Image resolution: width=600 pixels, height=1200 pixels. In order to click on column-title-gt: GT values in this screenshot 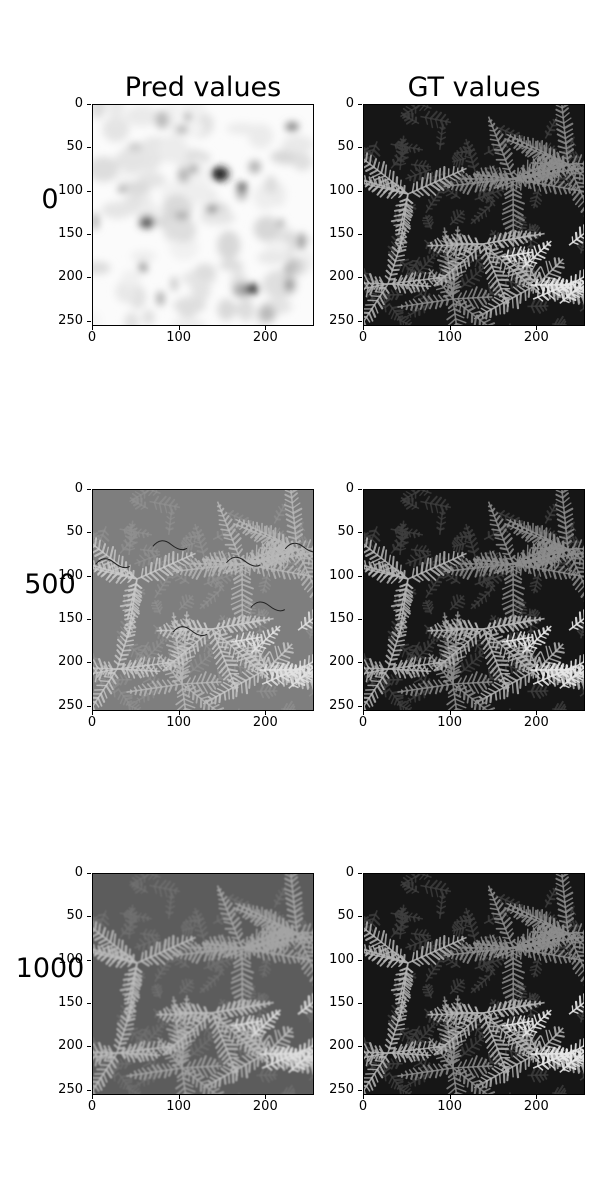, I will do `click(474, 88)`.